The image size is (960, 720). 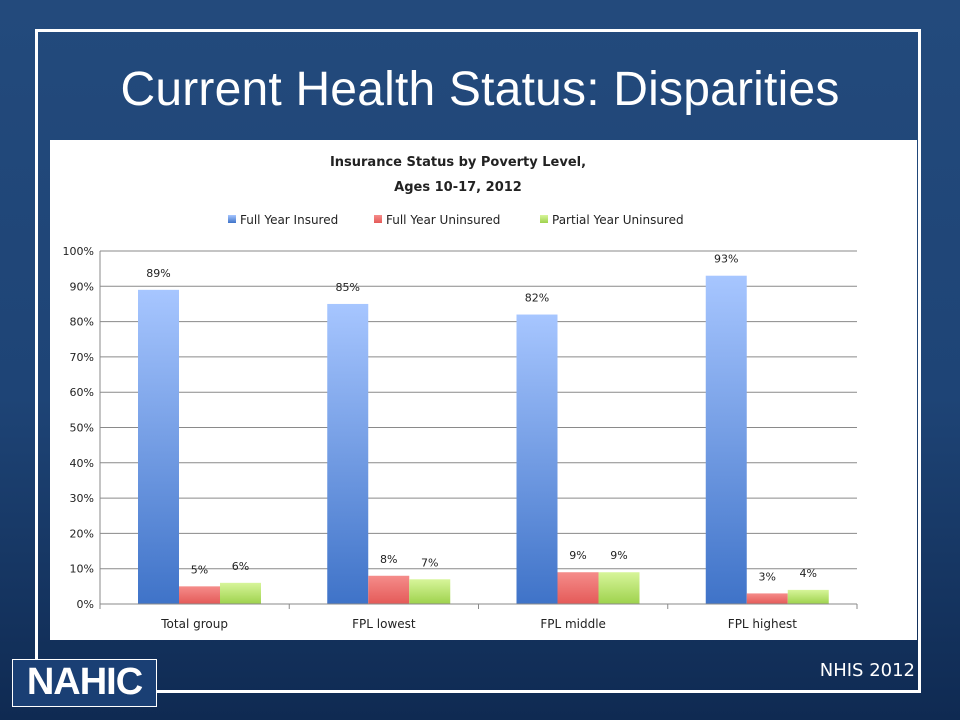 What do you see at coordinates (388, 559) in the screenshot?
I see `data-label: 8%` at bounding box center [388, 559].